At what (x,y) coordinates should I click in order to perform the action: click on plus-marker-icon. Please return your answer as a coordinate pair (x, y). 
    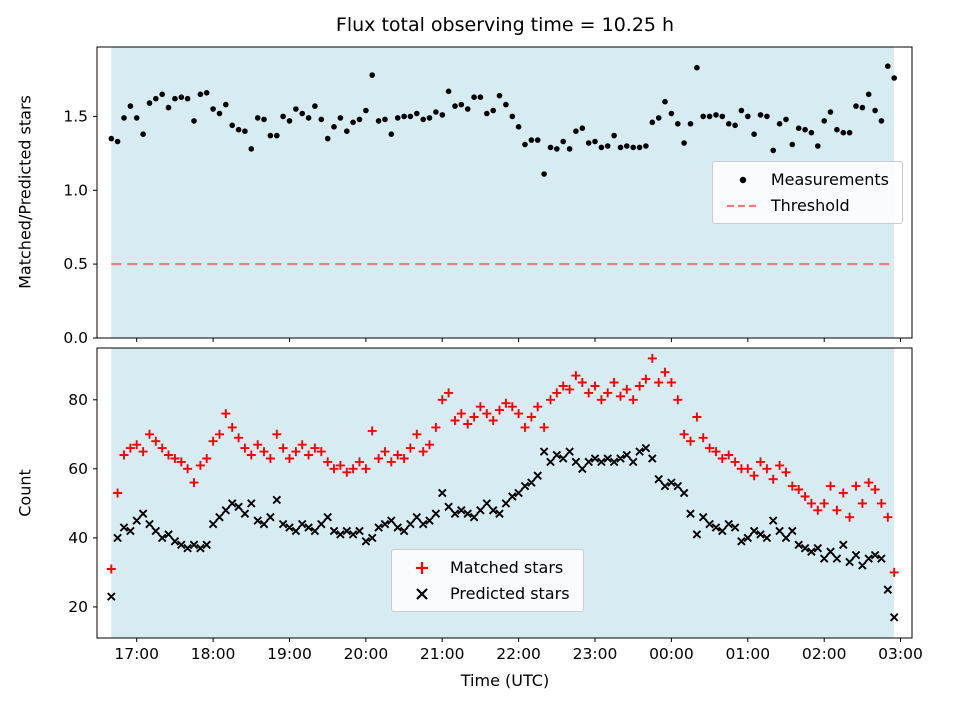
    Looking at the image, I should click on (422, 567).